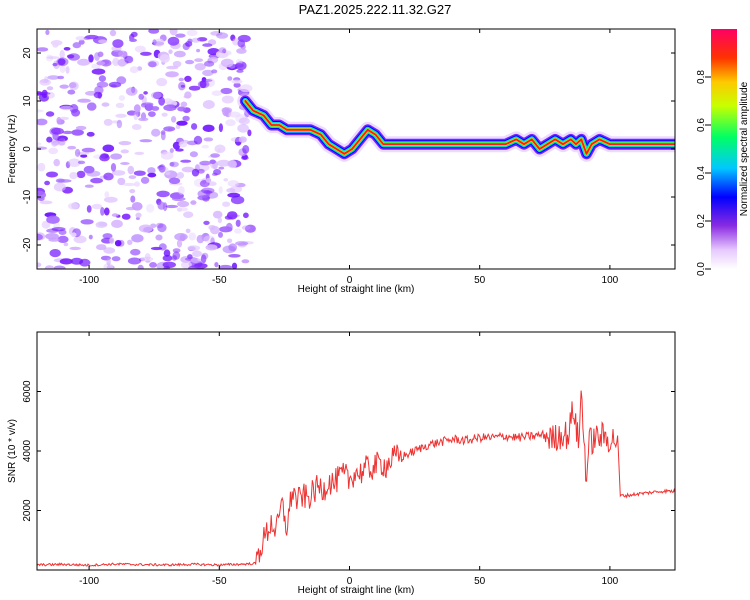 The height and width of the screenshot is (600, 750). I want to click on spectrogram-ylabel: Frequency (Hz), so click(12, 149).